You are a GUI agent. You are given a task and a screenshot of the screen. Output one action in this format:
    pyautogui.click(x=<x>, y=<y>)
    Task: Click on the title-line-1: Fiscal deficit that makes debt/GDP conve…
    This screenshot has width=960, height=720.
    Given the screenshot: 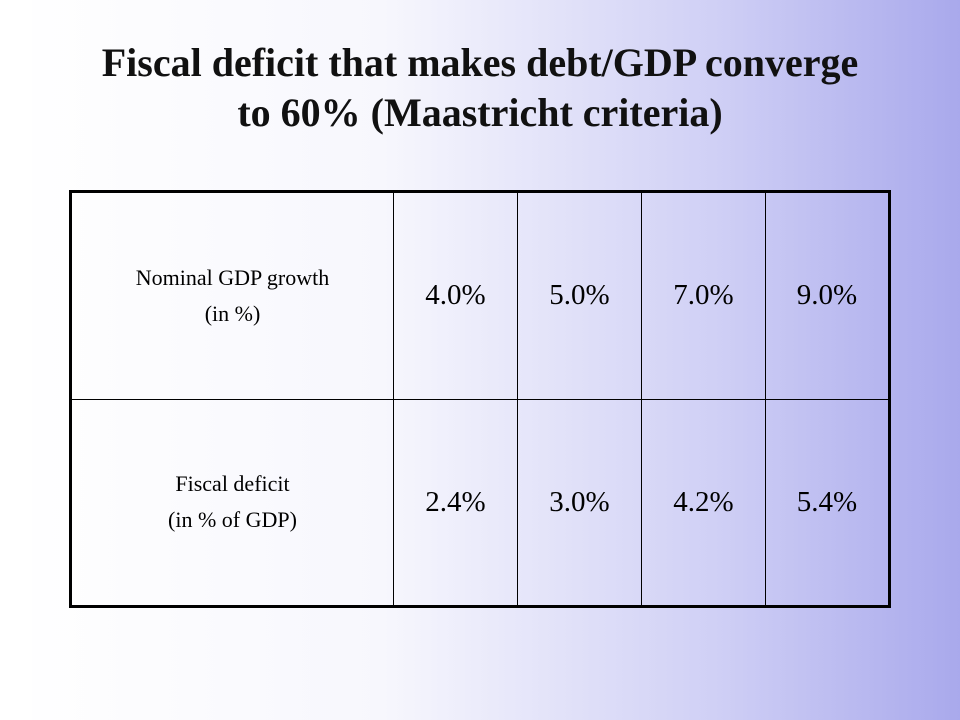 What is the action you would take?
    pyautogui.click(x=480, y=62)
    